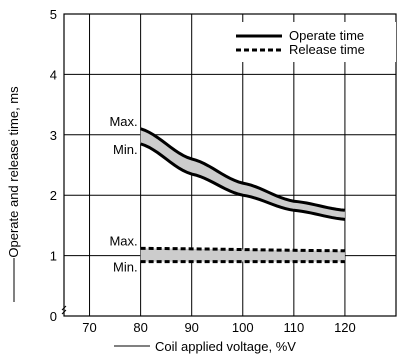 This screenshot has height=361, width=410. I want to click on y-axis-title: Operate and release time, ms, so click(13, 172).